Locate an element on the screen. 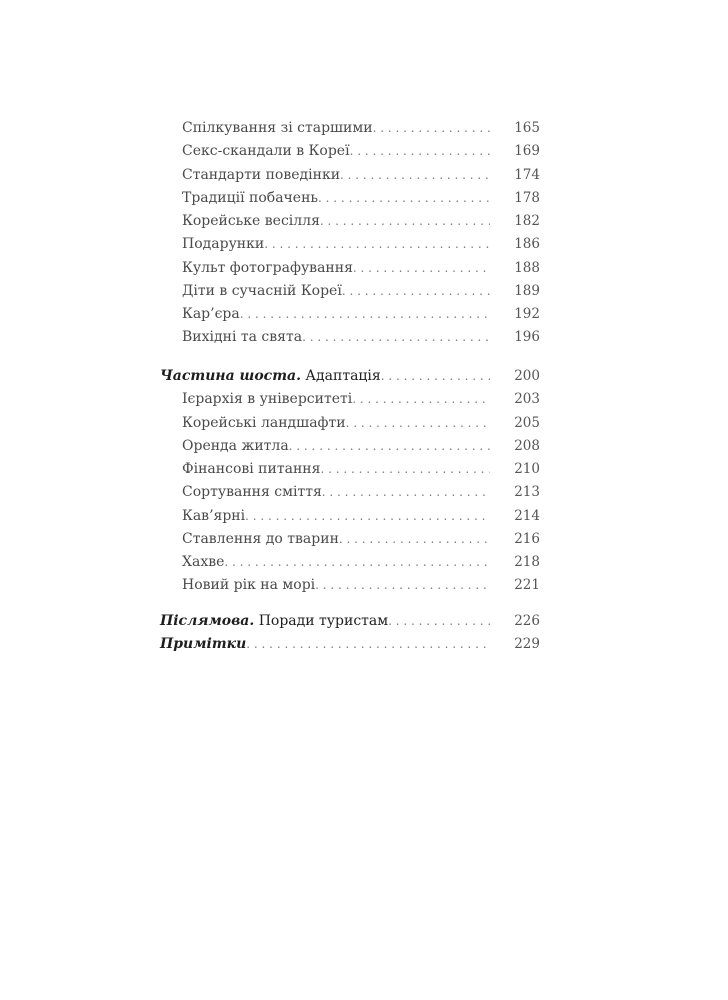  toc-entry-title: Фінансові питання is located at coordinates (251, 469).